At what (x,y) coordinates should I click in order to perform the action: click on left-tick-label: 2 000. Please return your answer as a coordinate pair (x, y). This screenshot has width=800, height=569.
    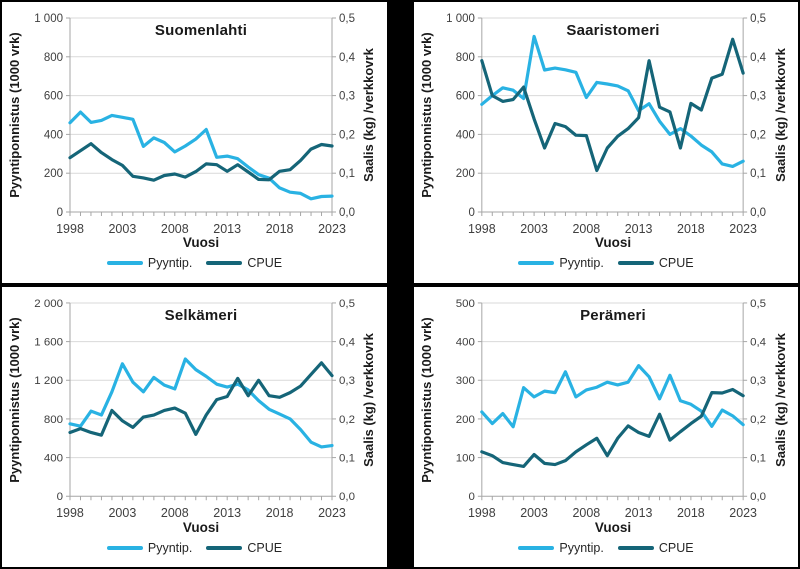
    Looking at the image, I should click on (48, 304).